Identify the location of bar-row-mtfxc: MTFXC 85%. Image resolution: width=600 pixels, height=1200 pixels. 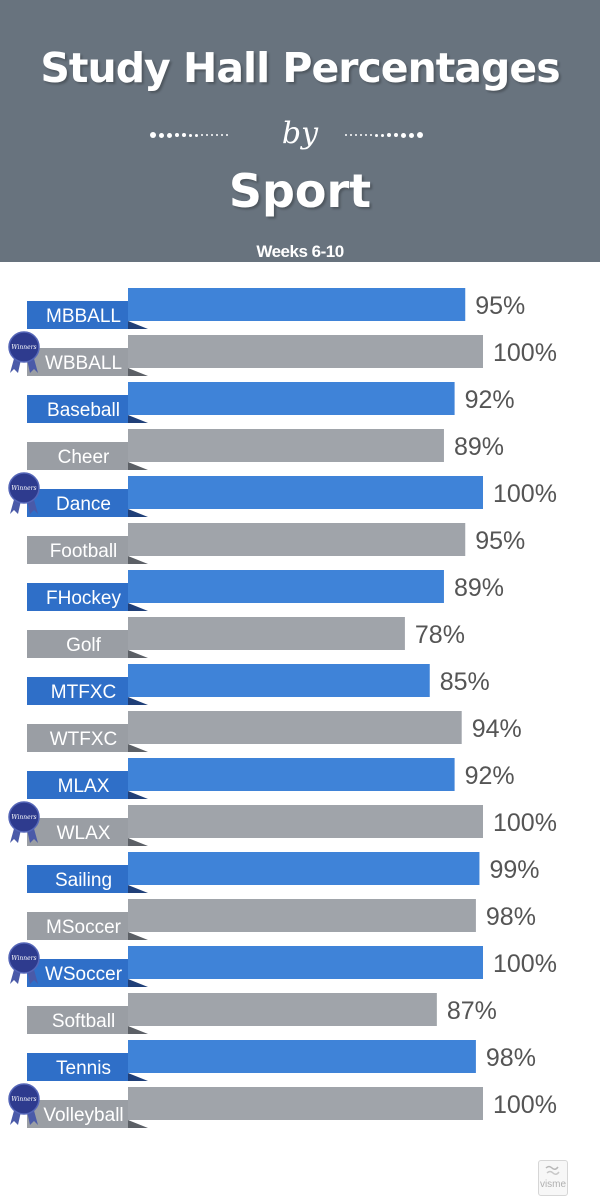
(258, 684).